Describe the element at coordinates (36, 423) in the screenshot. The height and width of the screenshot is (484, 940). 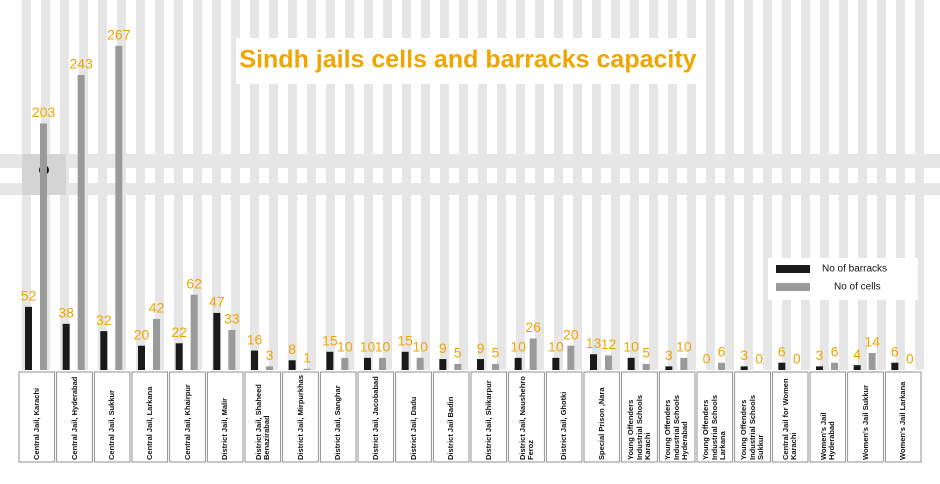
I see `x-tick-label: Central Jail, Karachi` at that location.